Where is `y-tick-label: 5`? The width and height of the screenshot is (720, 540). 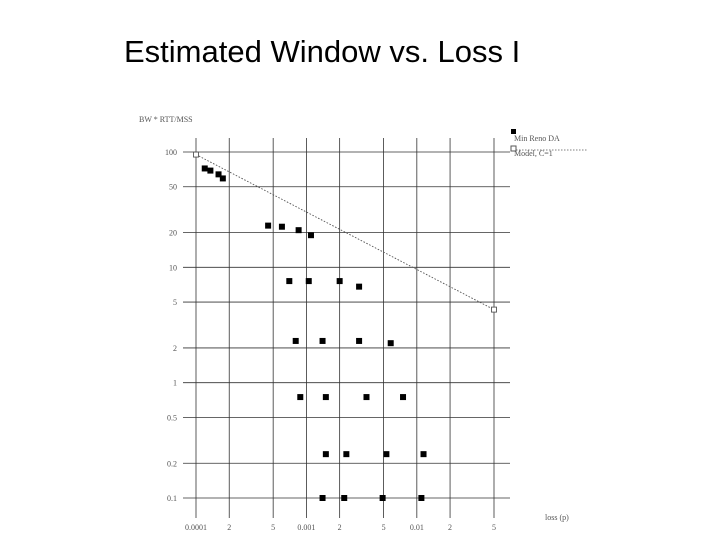
y-tick-label: 5 is located at coordinates (175, 302).